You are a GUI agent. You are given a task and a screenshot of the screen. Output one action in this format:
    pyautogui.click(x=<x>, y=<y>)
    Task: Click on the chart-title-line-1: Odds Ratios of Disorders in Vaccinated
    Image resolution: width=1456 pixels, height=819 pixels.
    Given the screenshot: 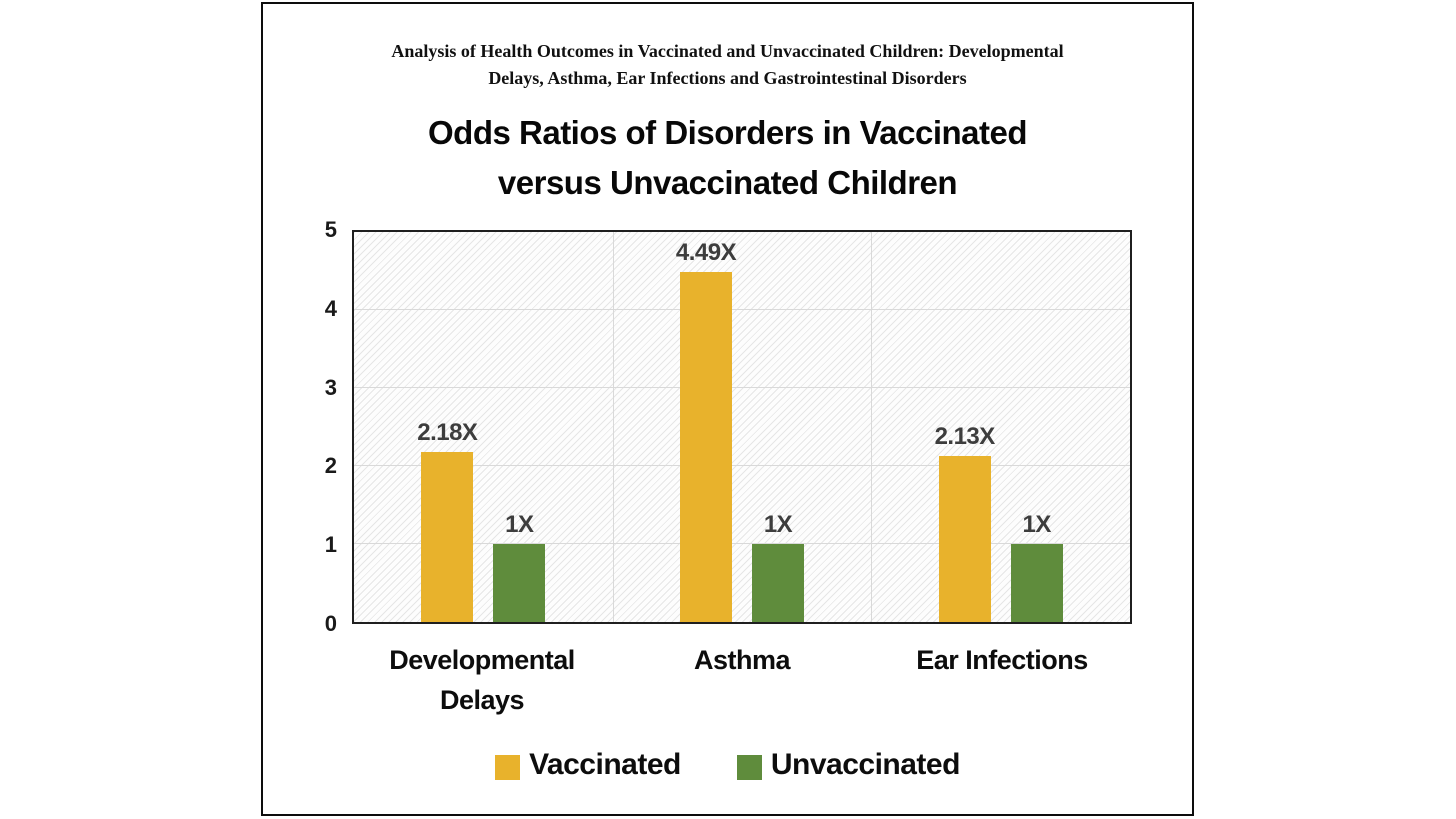 What is the action you would take?
    pyautogui.click(x=728, y=132)
    